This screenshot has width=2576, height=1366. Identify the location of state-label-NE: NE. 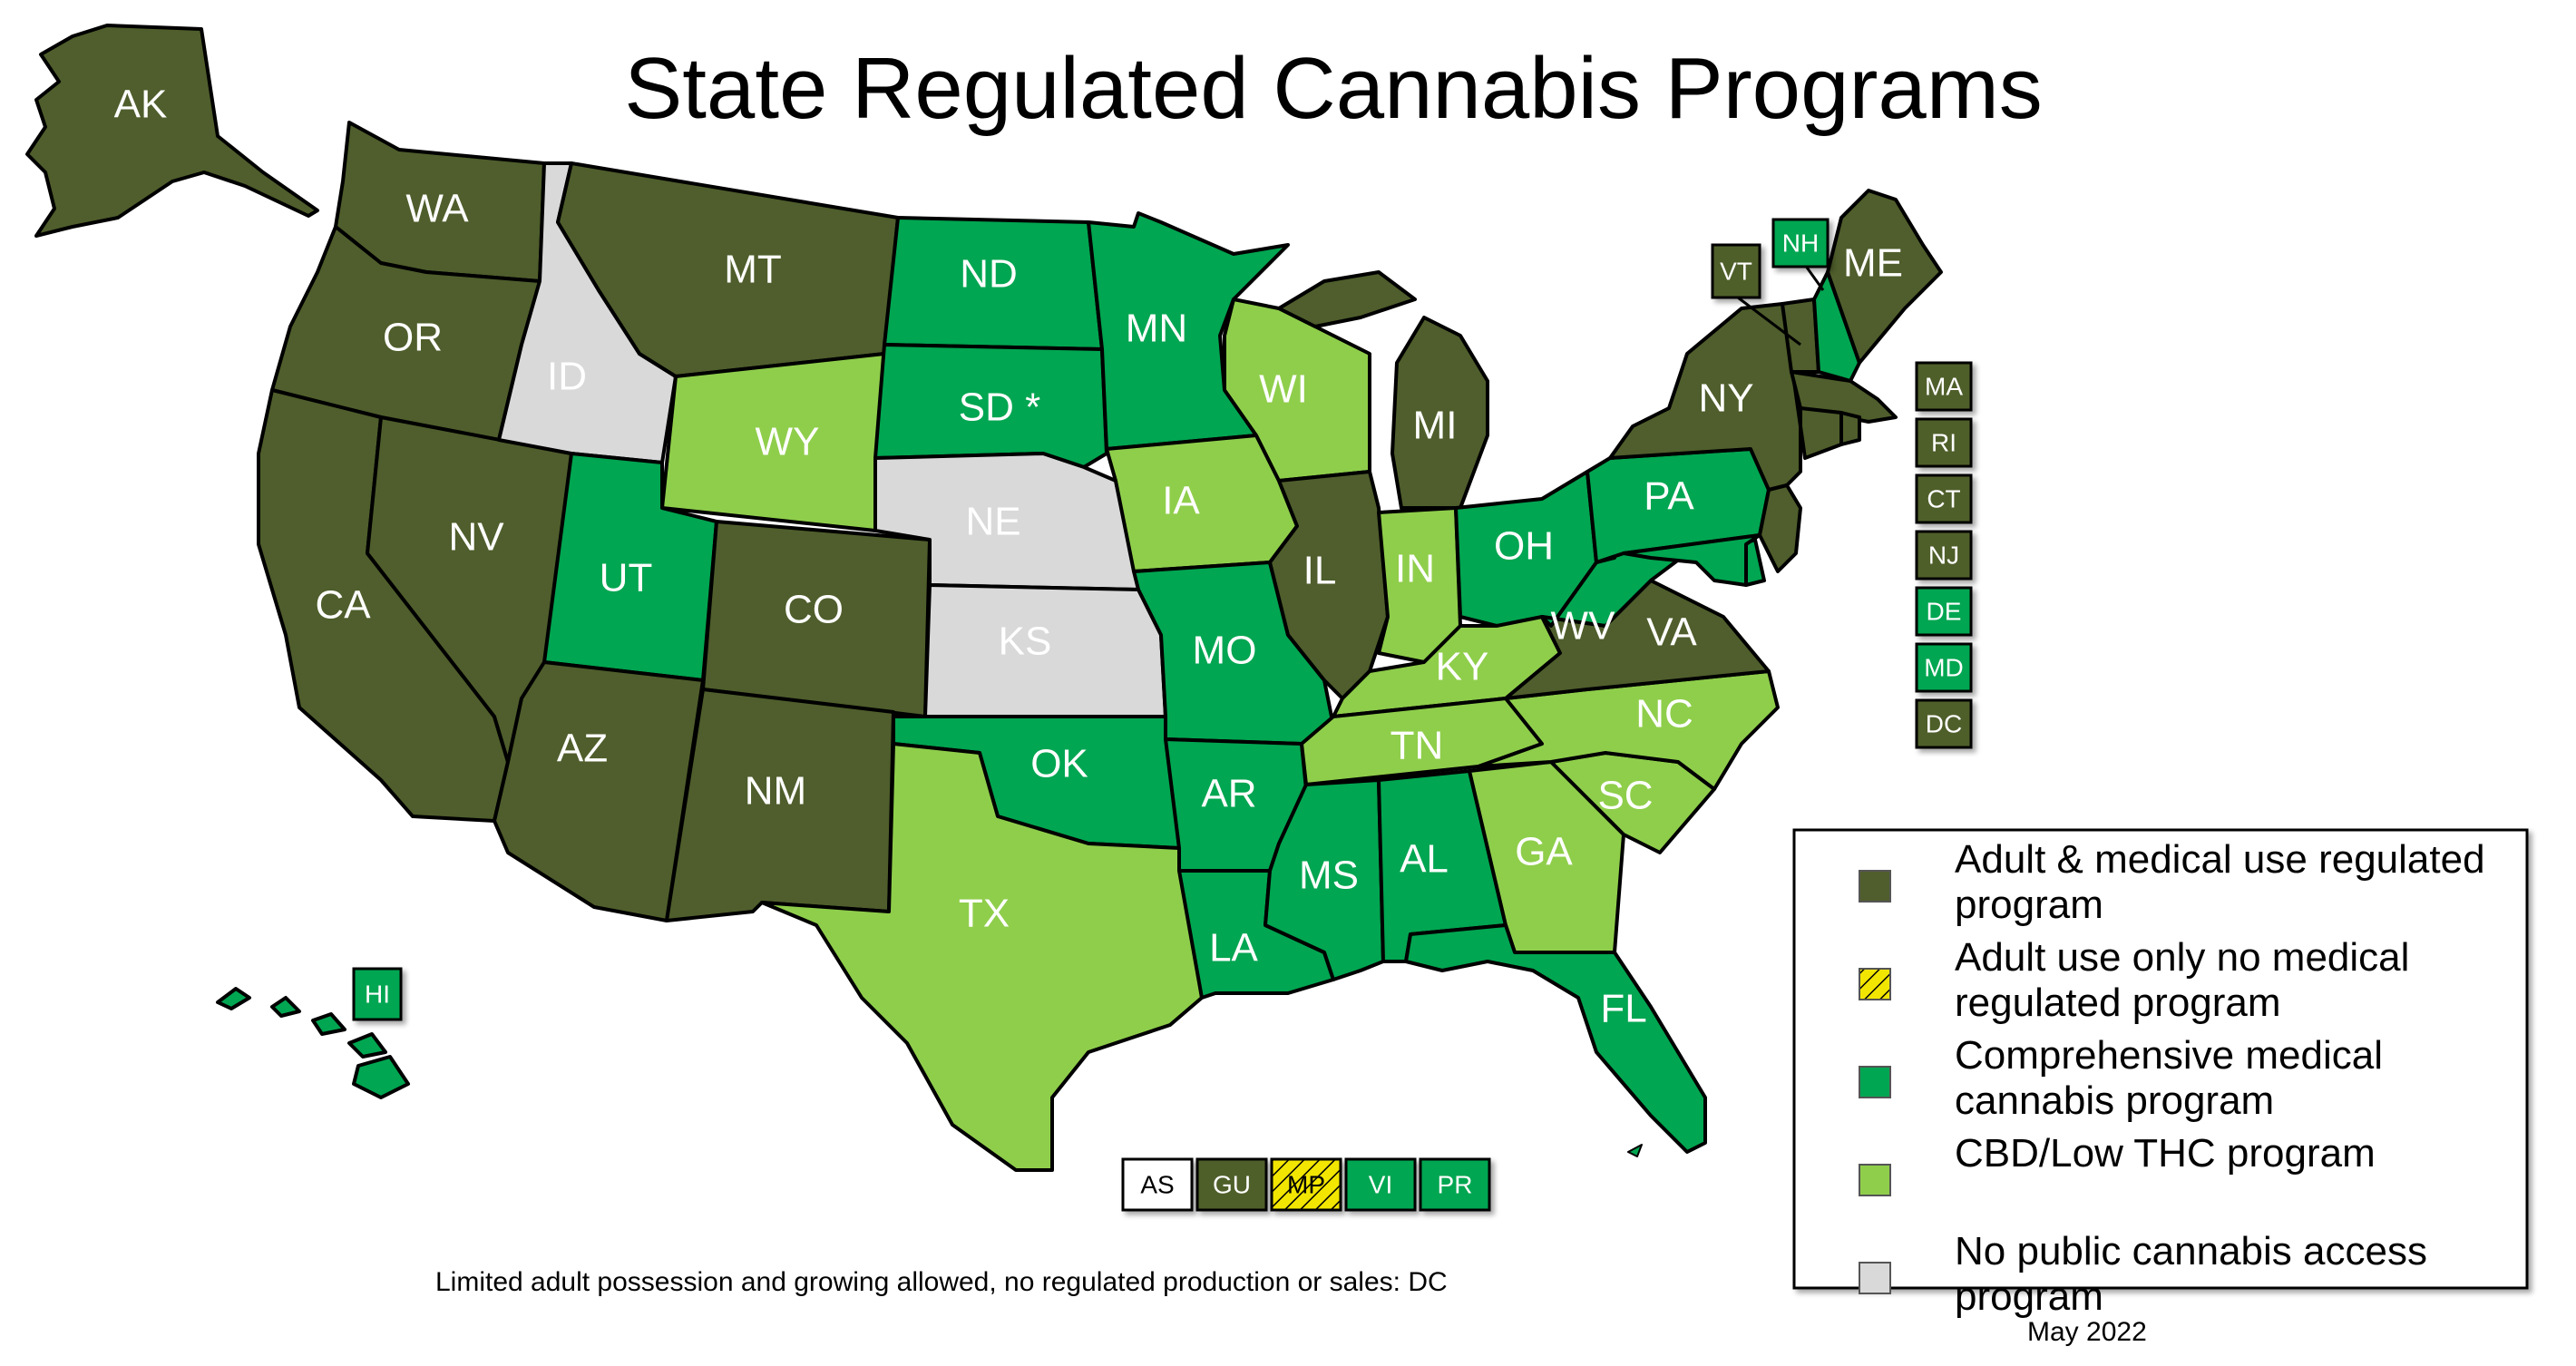
(992, 522).